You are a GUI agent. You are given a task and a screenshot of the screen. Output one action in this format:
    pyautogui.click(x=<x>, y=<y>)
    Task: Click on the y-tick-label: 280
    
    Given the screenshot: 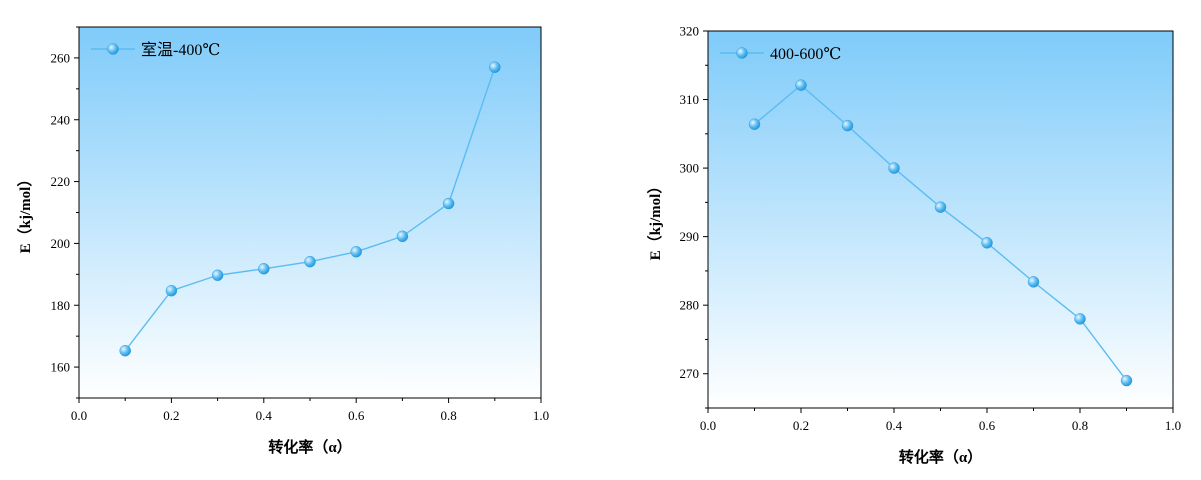 What is the action you would take?
    pyautogui.click(x=690, y=305)
    